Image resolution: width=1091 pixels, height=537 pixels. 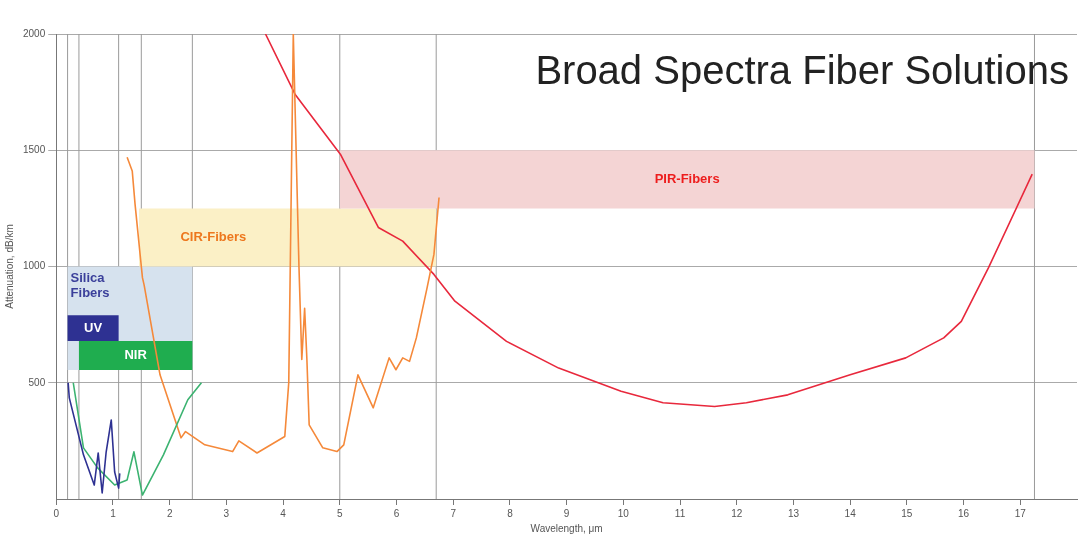 What do you see at coordinates (793, 513) in the screenshot?
I see `x-tick-label: 13` at bounding box center [793, 513].